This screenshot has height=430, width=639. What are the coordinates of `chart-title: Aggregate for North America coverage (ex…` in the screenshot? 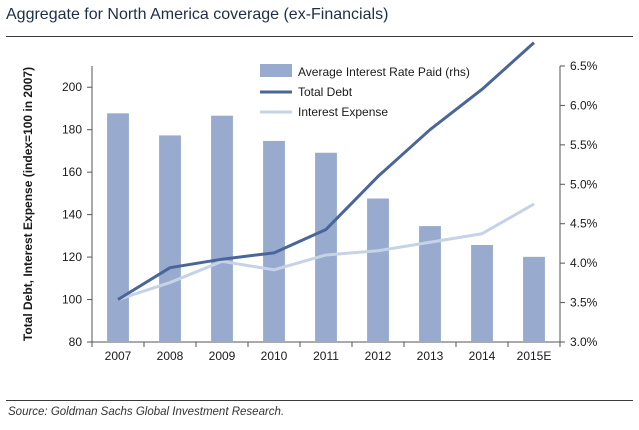 It's located at (197, 14).